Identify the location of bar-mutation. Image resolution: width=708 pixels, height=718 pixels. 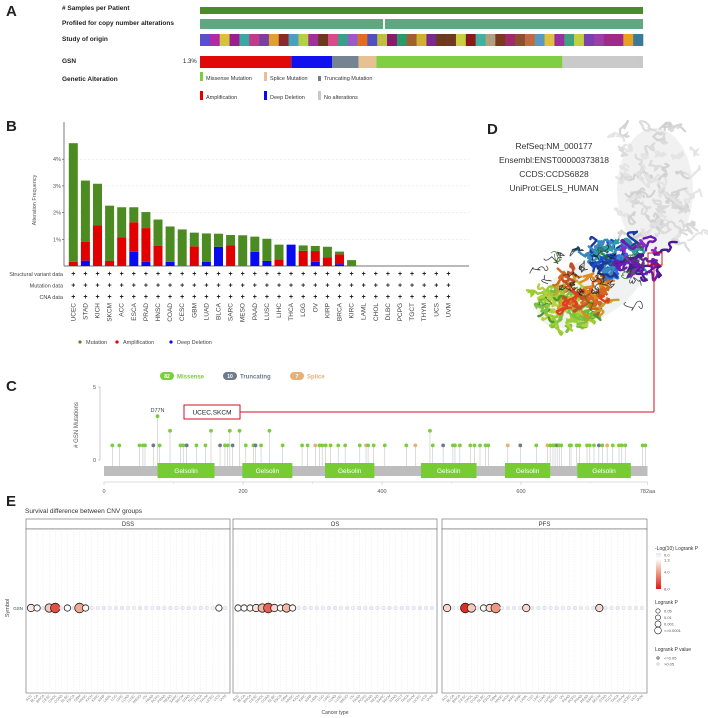
(255, 244).